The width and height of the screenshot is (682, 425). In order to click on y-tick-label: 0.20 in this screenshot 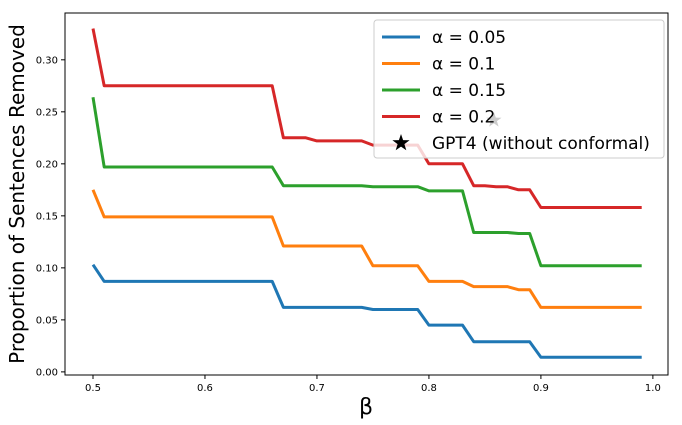, I will do `click(47, 164)`.